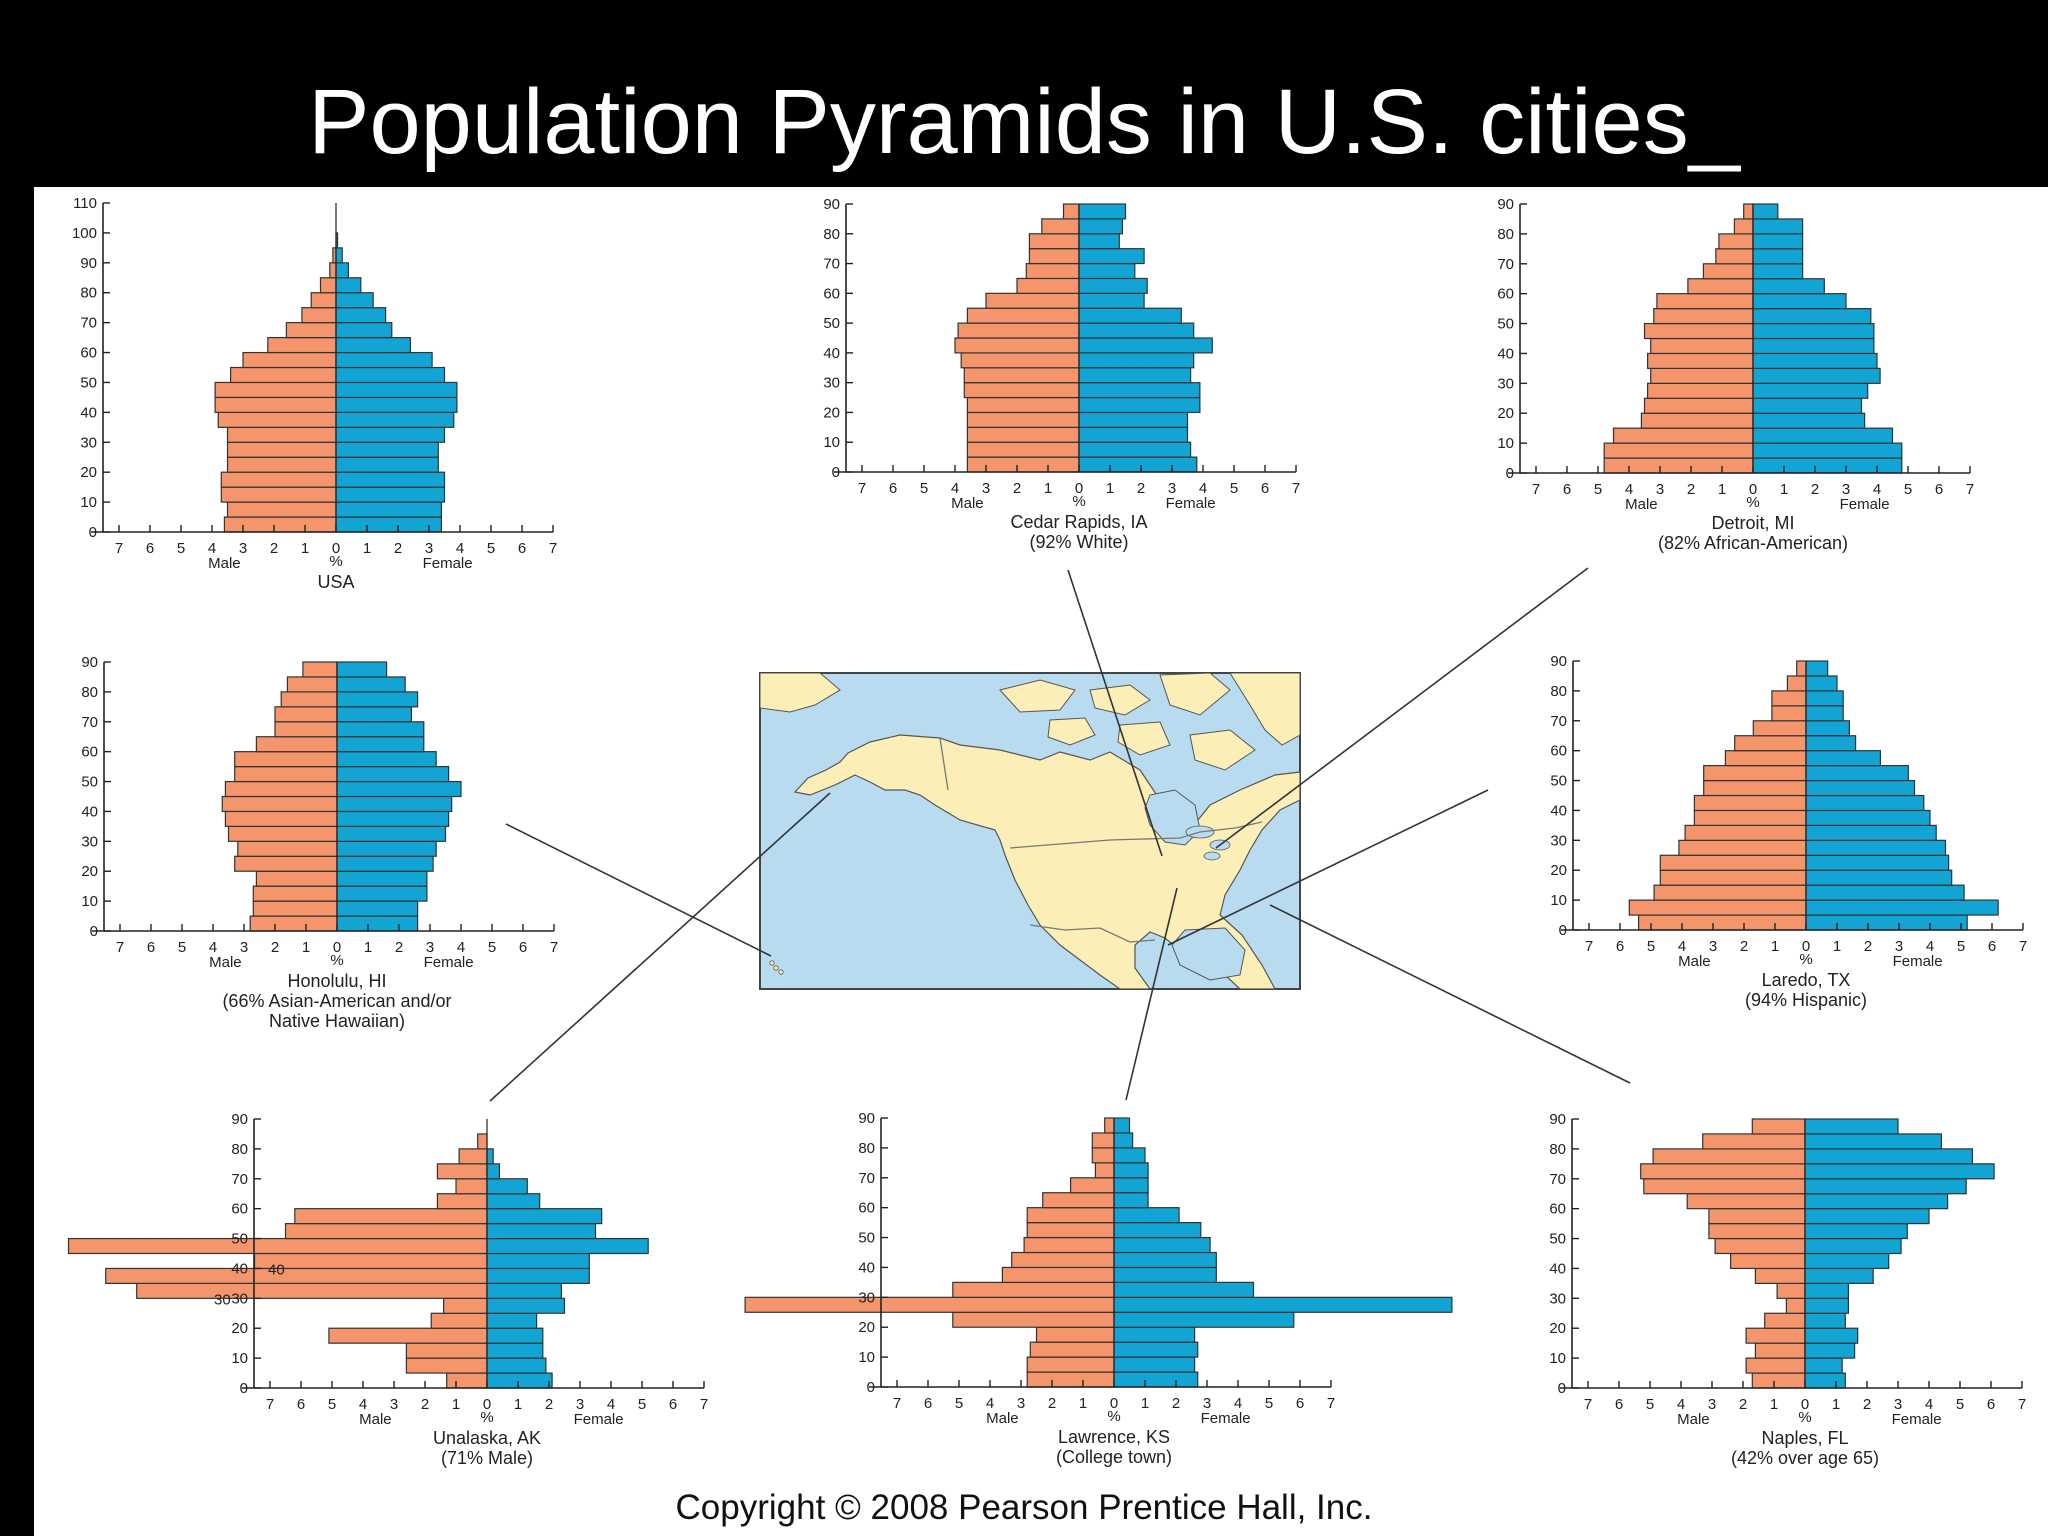 The image size is (2048, 1536). Describe the element at coordinates (1693, 1419) in the screenshot. I see `male-axis-label: Male` at that location.